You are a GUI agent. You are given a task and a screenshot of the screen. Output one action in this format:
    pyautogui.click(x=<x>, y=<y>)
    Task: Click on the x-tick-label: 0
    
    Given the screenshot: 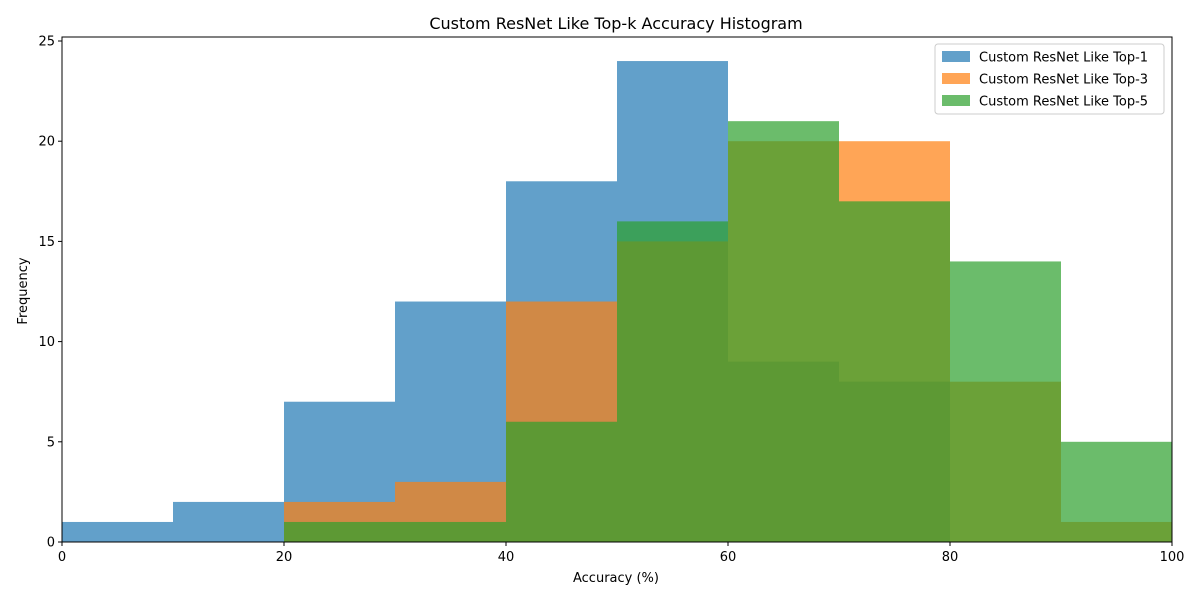 What is the action you would take?
    pyautogui.click(x=62, y=557)
    